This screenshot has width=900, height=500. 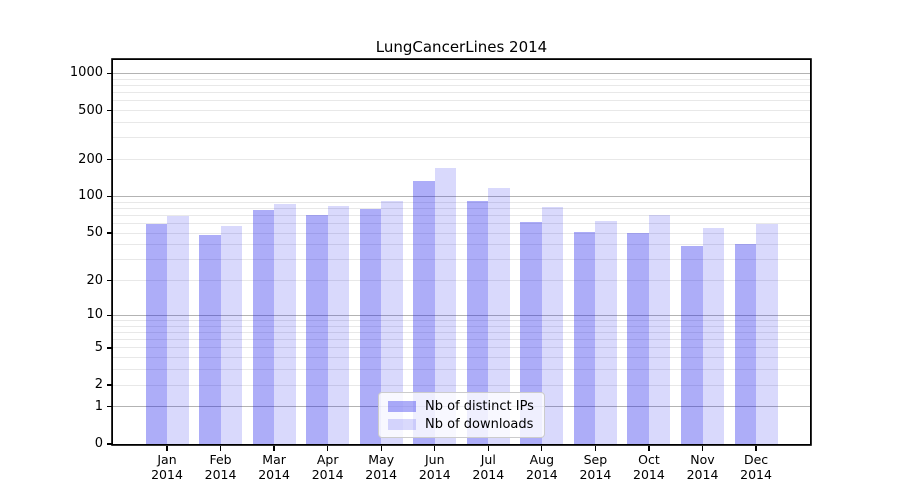 I want to click on x-tick-label-month: Feb, so click(x=220, y=459).